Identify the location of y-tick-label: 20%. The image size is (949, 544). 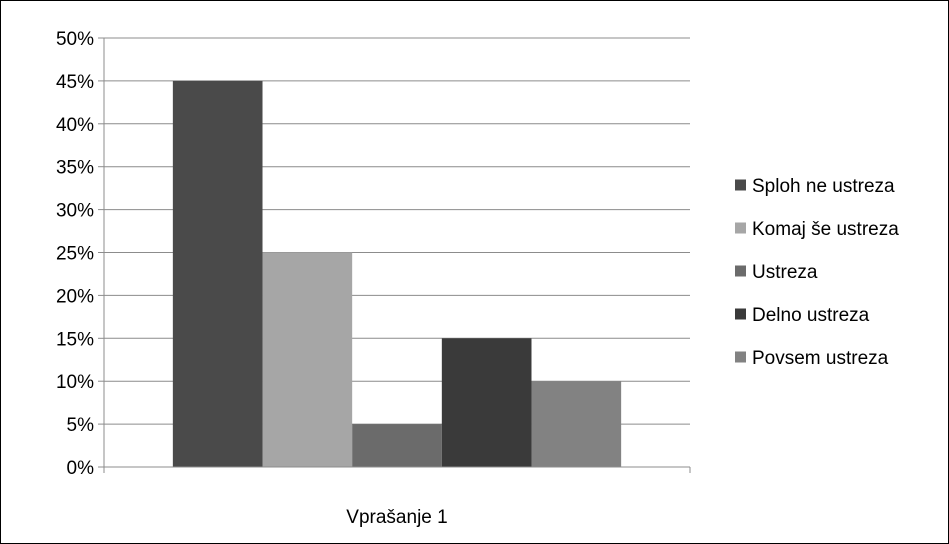
(75, 296).